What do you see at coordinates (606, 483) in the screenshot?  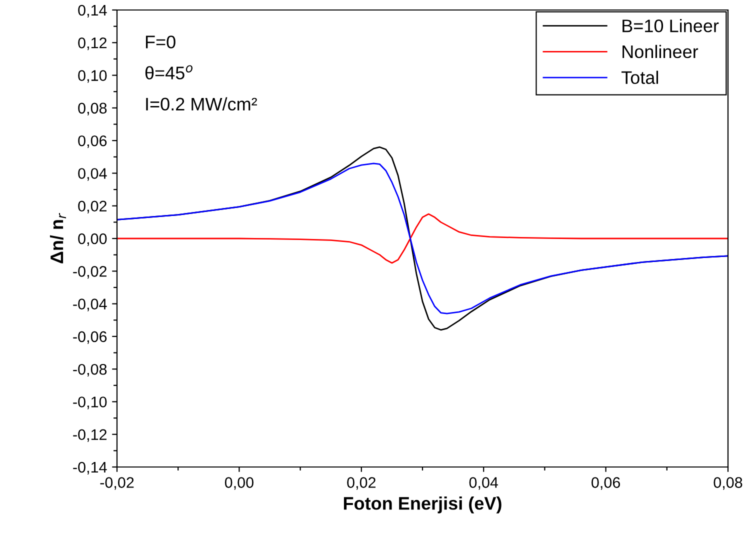 I see `x-tick-label: 0,06` at bounding box center [606, 483].